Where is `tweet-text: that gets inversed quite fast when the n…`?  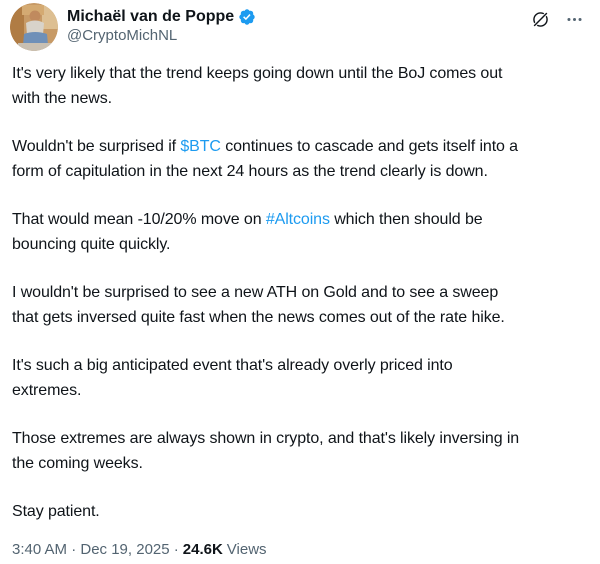
tweet-text: that gets inversed quite fast when the n… is located at coordinates (258, 317).